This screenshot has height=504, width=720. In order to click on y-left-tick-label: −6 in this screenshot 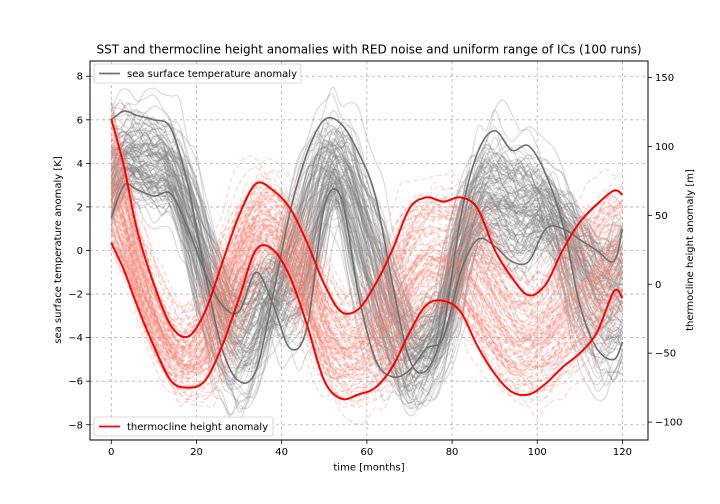, I will do `click(75, 382)`.